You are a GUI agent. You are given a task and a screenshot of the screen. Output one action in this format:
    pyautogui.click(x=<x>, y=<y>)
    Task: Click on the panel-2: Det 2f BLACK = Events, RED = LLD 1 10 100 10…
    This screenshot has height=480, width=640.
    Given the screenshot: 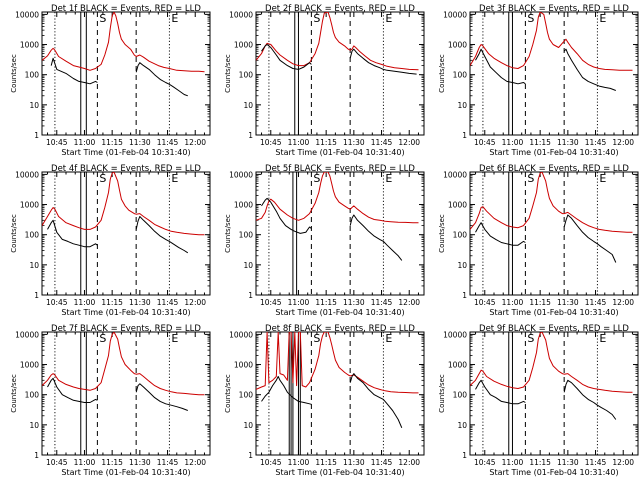 What is the action you would take?
    pyautogui.click(x=324, y=80)
    